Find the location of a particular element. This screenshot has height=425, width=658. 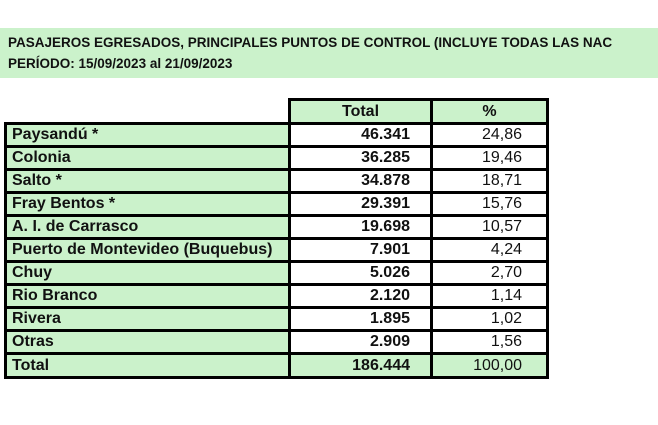

percent-value: 2,70 is located at coordinates (489, 273).